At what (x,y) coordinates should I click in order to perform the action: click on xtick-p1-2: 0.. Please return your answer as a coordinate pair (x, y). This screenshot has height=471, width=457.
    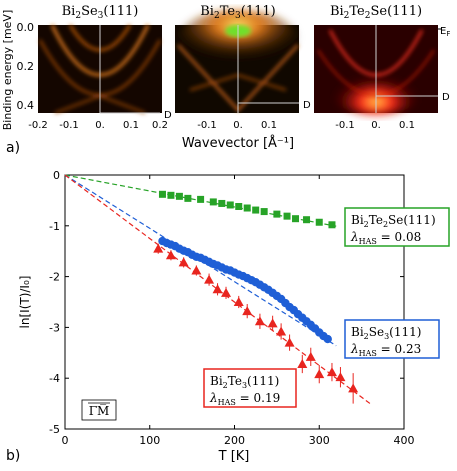
    Looking at the image, I should click on (100, 125).